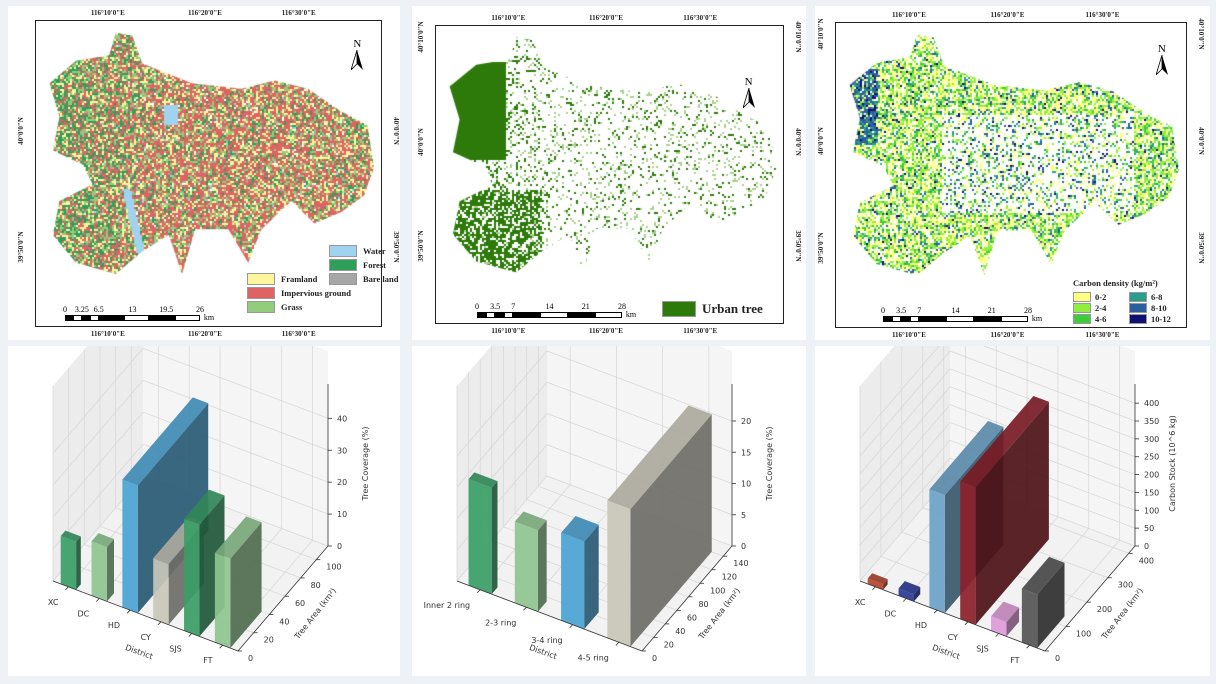 The image size is (1216, 684). I want to click on urban-tree-raster, so click(609, 174).